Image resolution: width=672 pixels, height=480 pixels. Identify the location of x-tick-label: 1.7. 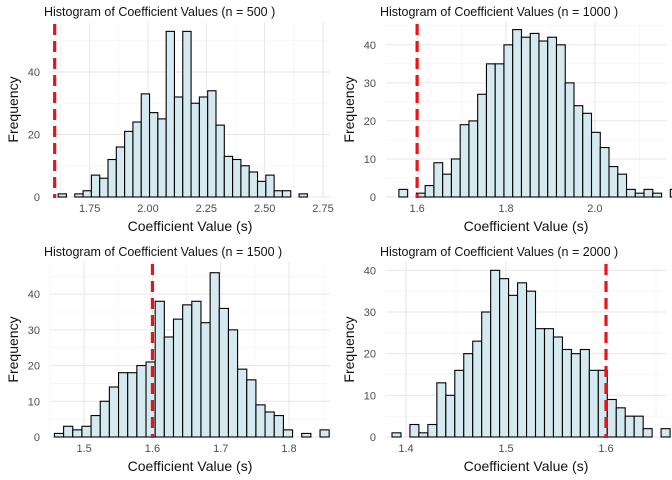
(220, 449).